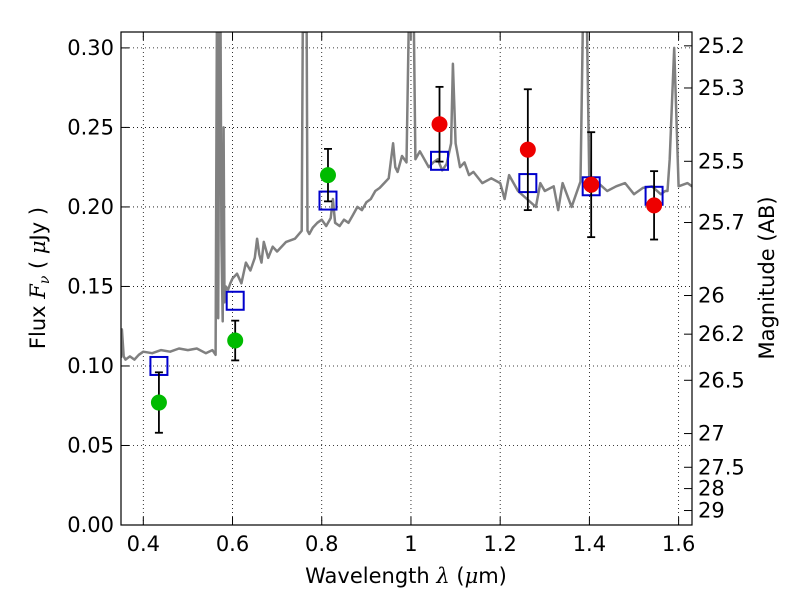 The height and width of the screenshot is (600, 800). I want to click on y2-axis-label: Magnitude (AB), so click(767, 277).